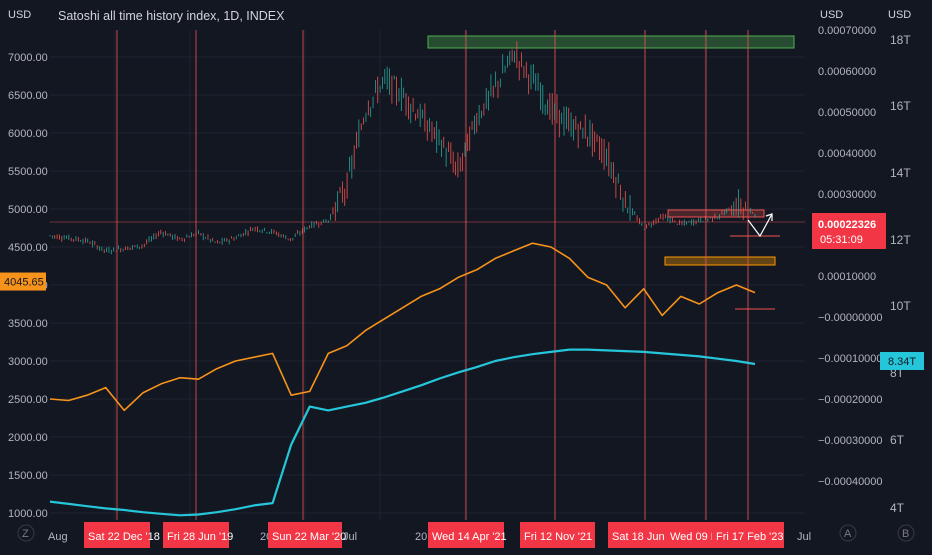 This screenshot has height=555, width=932. Describe the element at coordinates (847, 113) in the screenshot. I see `mid-axis-tick: 0.00050000` at that location.